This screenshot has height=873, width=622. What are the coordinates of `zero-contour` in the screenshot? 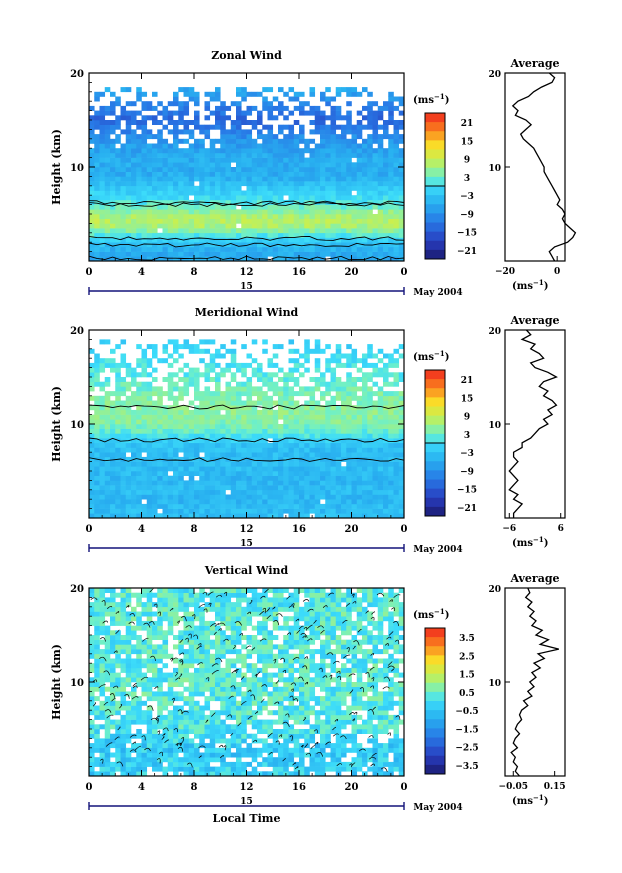 It's located at (246, 407).